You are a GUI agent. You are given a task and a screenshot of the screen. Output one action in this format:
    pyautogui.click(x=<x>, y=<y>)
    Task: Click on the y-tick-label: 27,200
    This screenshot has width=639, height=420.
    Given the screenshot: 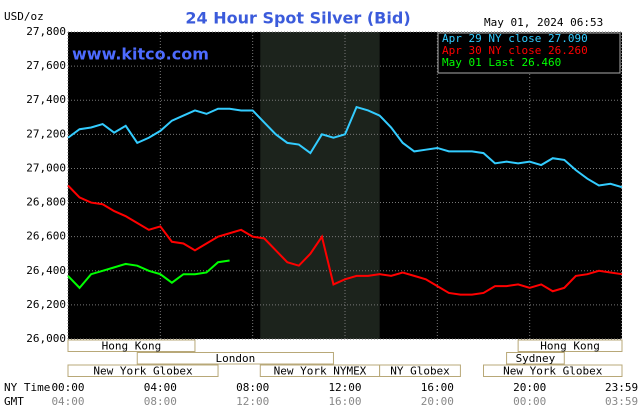 What is the action you would take?
    pyautogui.click(x=46, y=133)
    